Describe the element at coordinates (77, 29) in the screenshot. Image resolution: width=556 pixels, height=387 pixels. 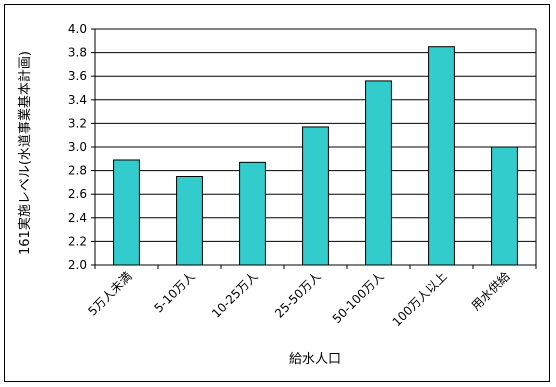
I see `y-tick-label: 4.0` at that location.